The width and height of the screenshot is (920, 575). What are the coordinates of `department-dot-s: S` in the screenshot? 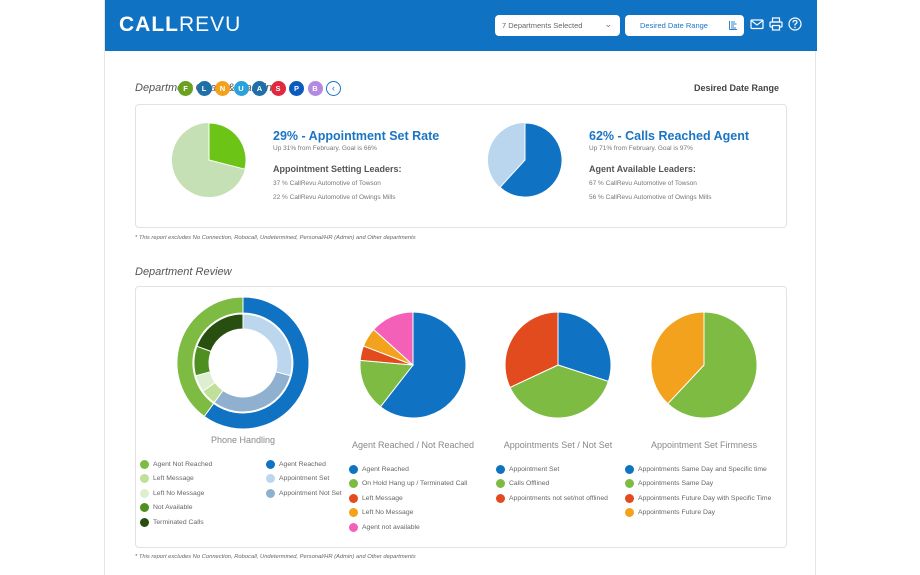 It's located at (278, 88).